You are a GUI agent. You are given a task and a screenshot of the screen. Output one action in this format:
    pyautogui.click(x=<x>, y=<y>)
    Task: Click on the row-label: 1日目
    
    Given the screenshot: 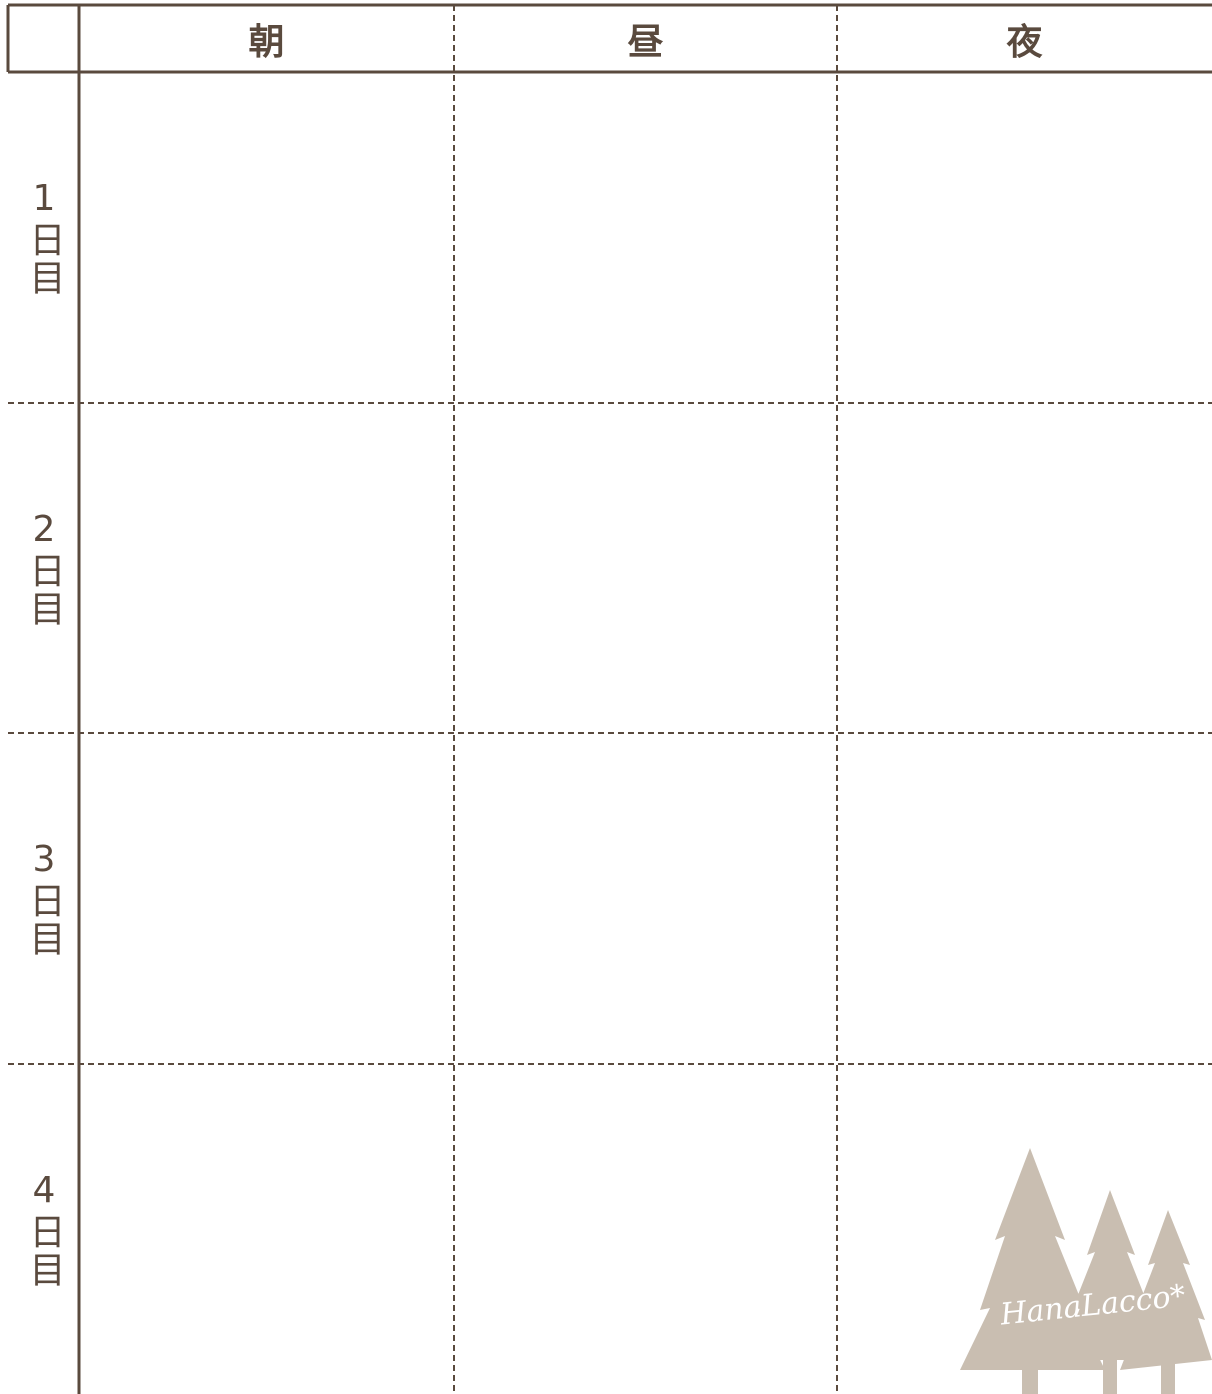 What is the action you would take?
    pyautogui.click(x=44, y=237)
    